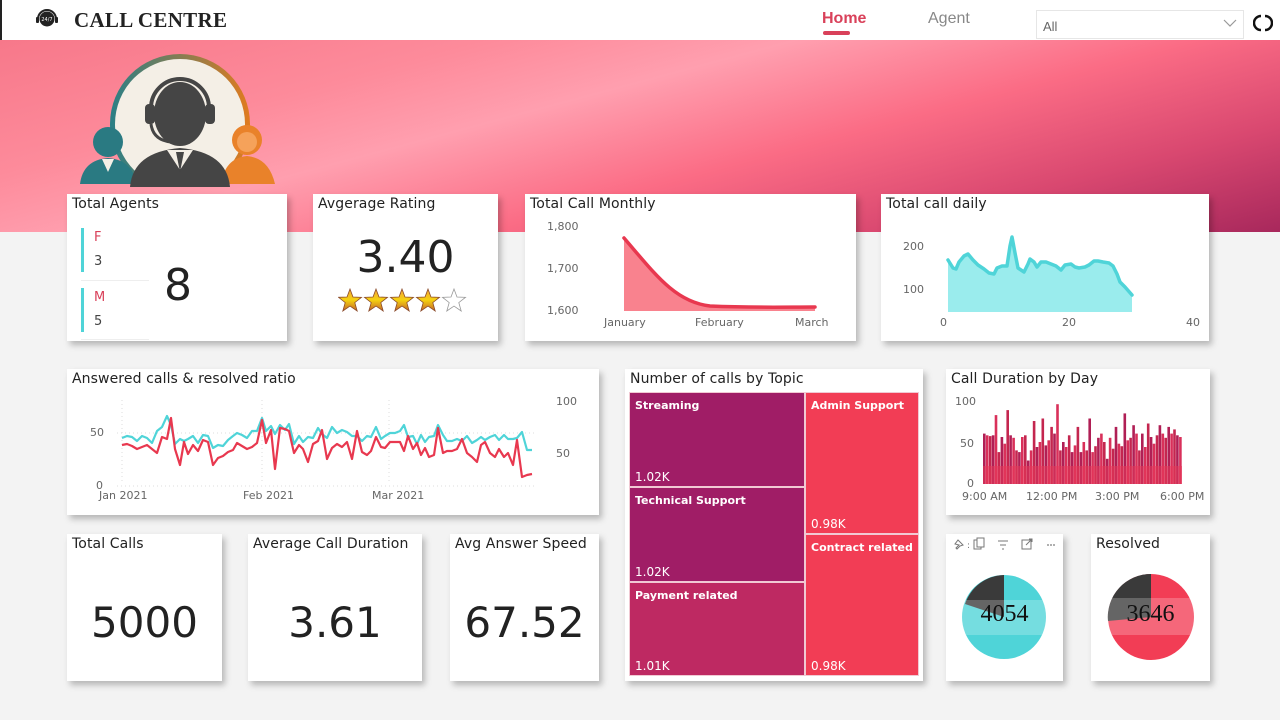 Image resolution: width=1280 pixels, height=720 pixels. What do you see at coordinates (936, 204) in the screenshot?
I see `total-call-daily-title: Total call daily` at bounding box center [936, 204].